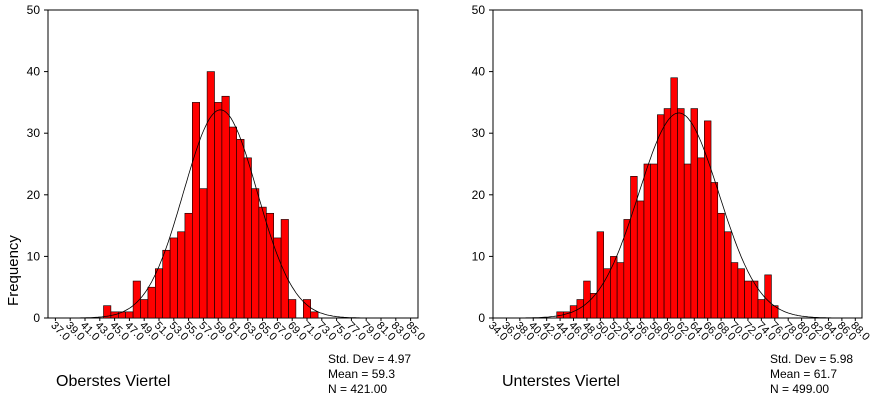  I want to click on n-text: N = 499.00, so click(800, 389).